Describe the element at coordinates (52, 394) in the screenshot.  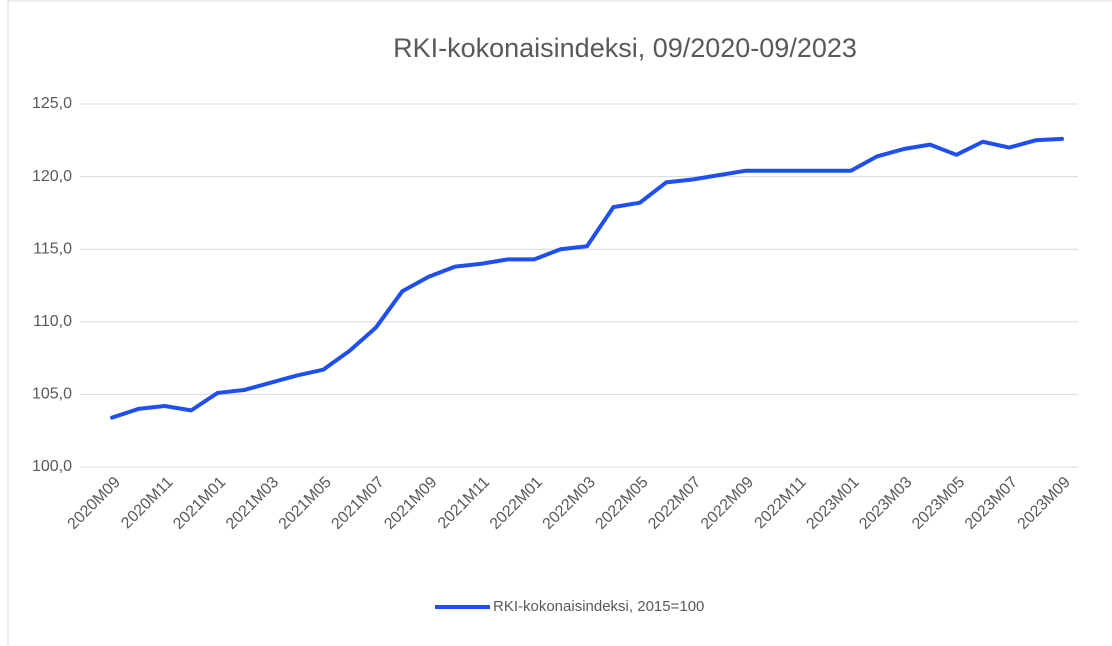
I see `y-tick-label: 105,0` at that location.